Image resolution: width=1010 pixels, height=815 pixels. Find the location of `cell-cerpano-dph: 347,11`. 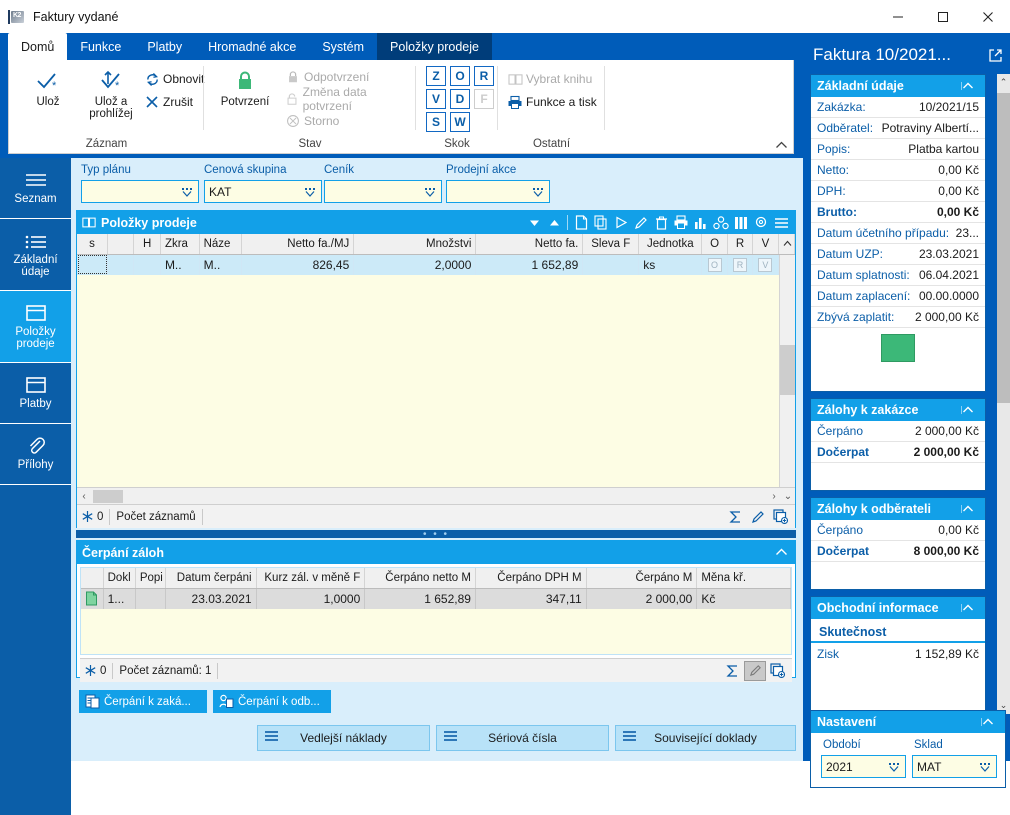

cell-cerpano-dph: 347,11 is located at coordinates (531, 598).